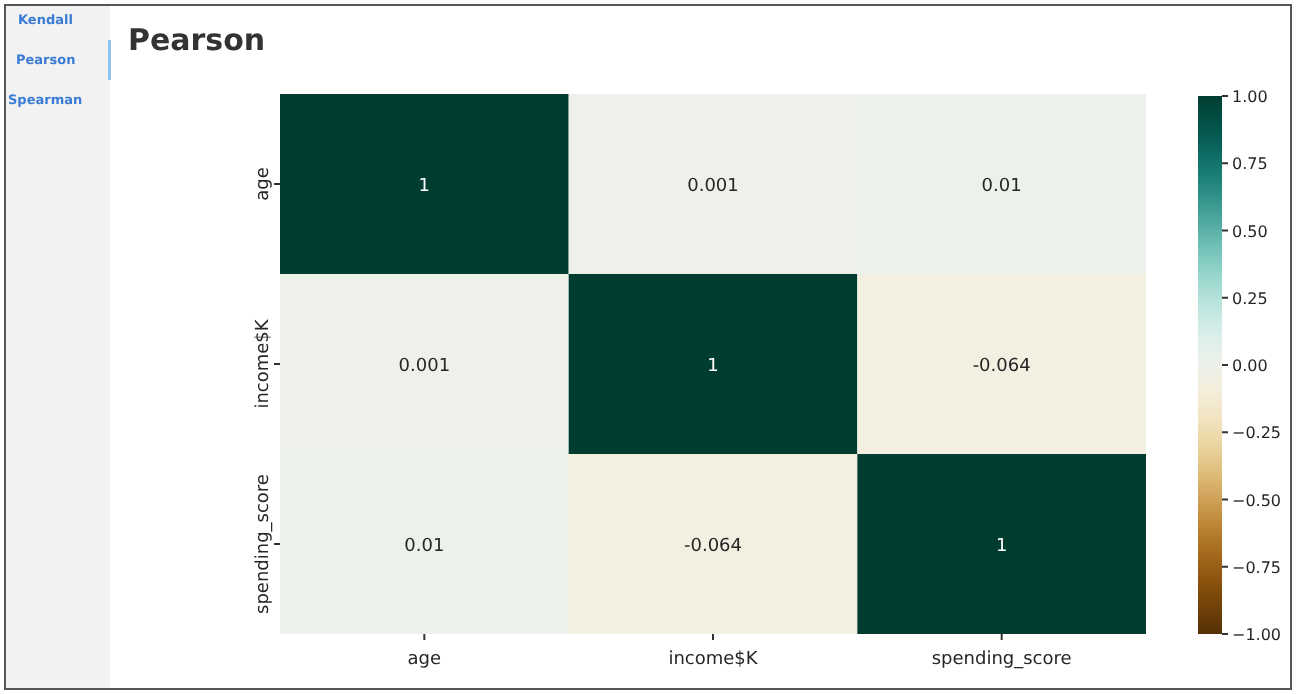 The width and height of the screenshot is (1296, 694). I want to click on x-tick-label: spending_score, so click(1002, 660).